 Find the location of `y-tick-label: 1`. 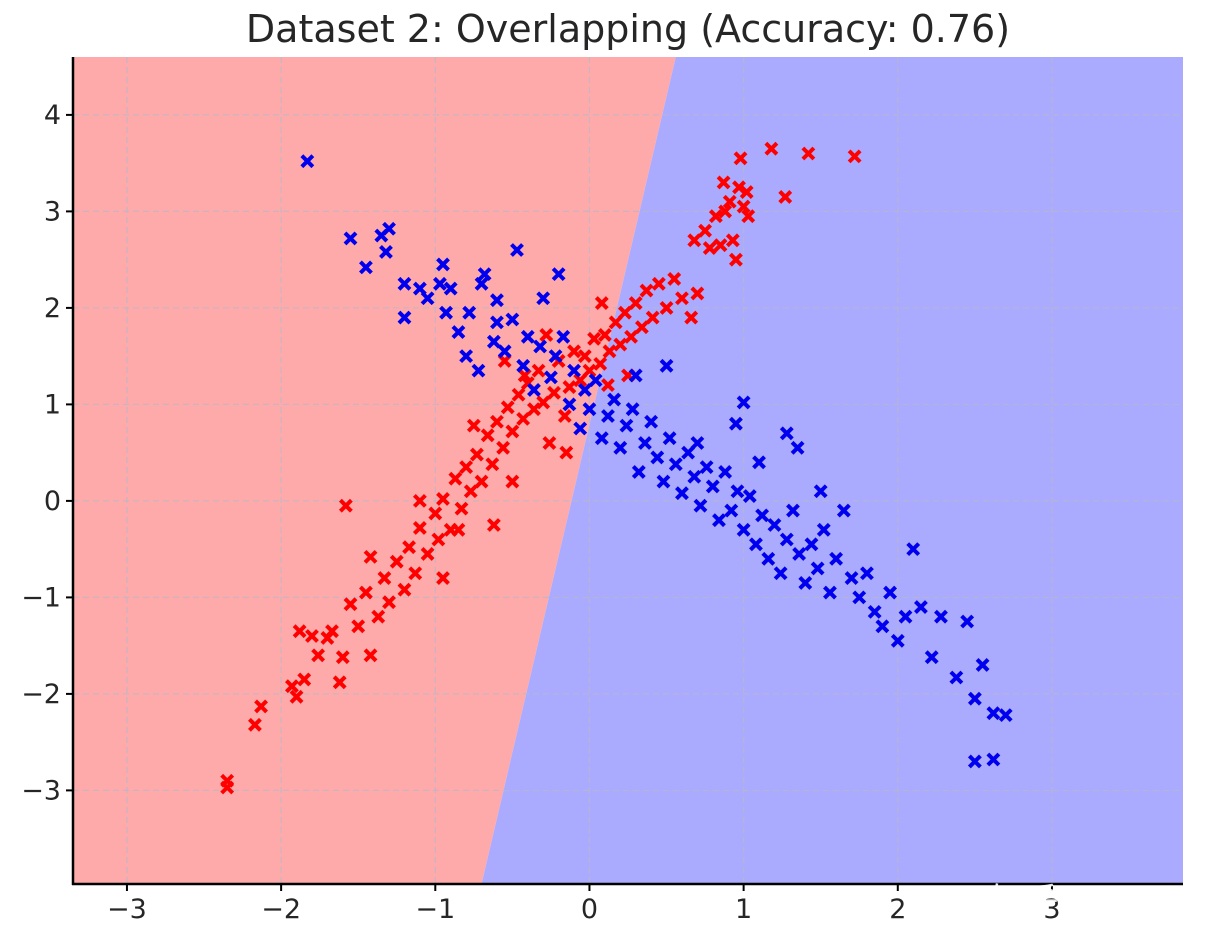

y-tick-label: 1 is located at coordinates (52, 404).